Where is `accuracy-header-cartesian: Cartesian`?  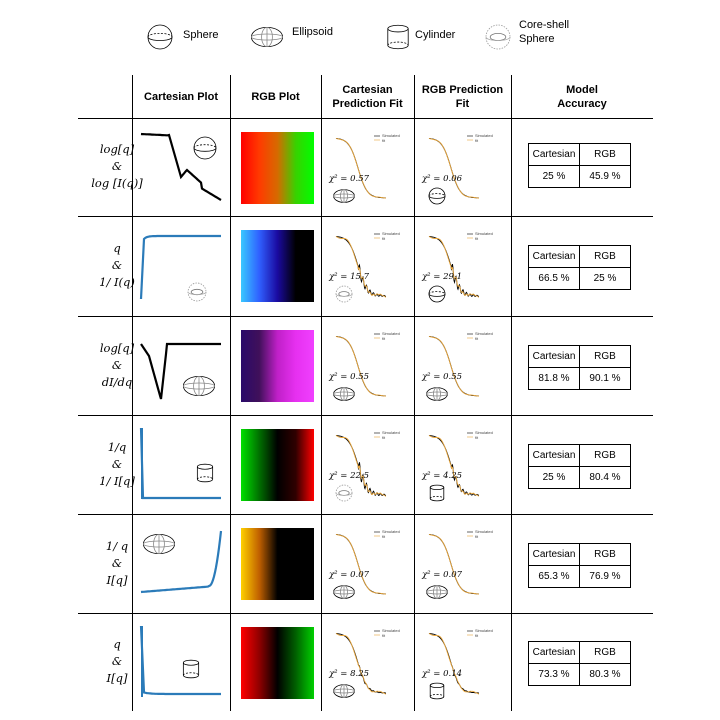
accuracy-header-cartesian: Cartesian is located at coordinates (554, 154).